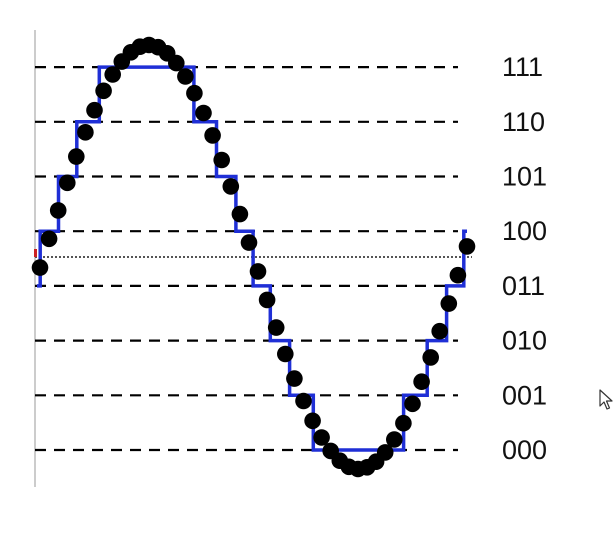 Image resolution: width=615 pixels, height=533 pixels. Describe the element at coordinates (523, 286) in the screenshot. I see `level-label-011: 011` at that location.